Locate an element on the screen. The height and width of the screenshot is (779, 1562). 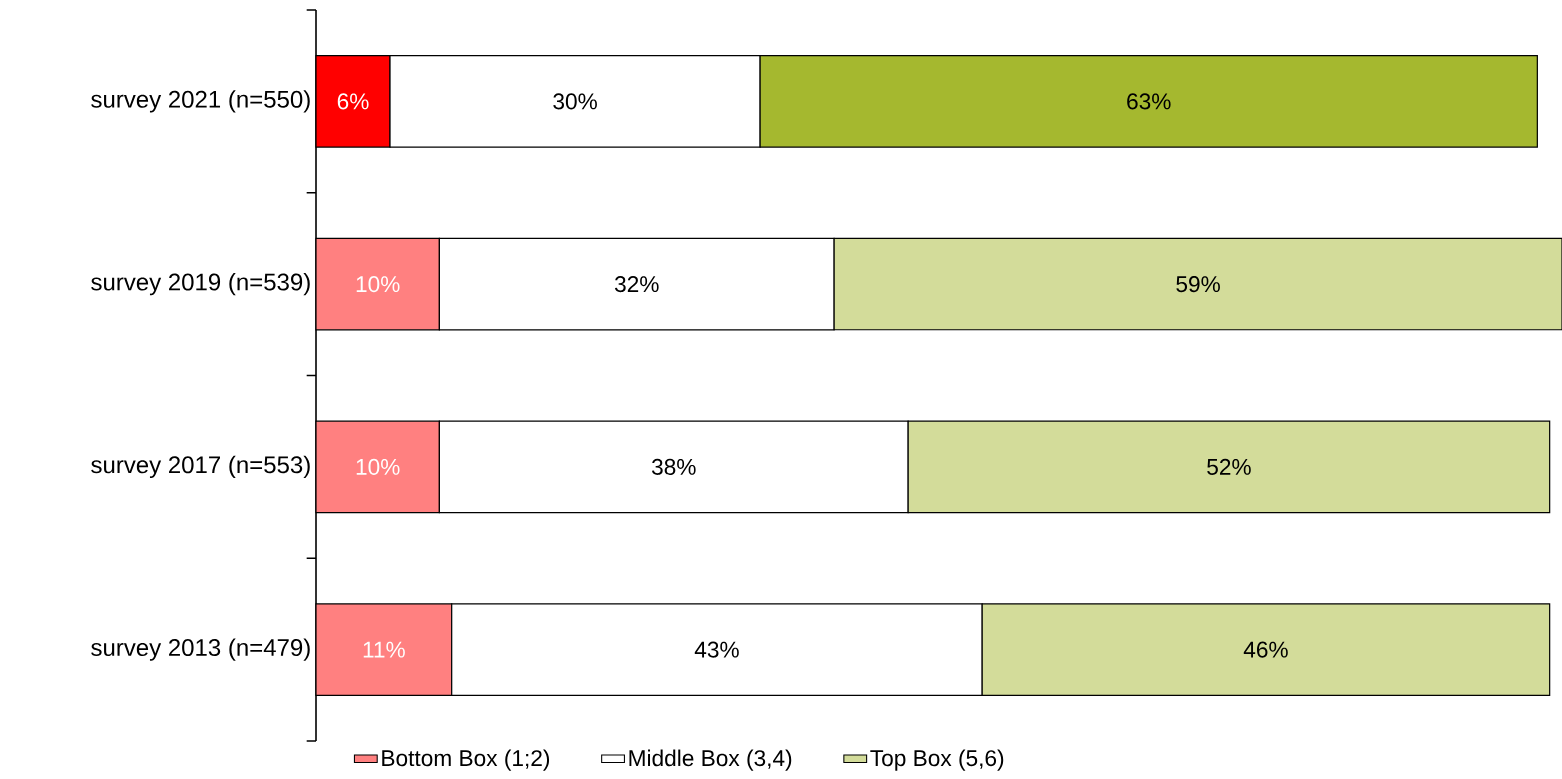
y-tick-label: survey 2019 (n=539) is located at coordinates (200, 284).